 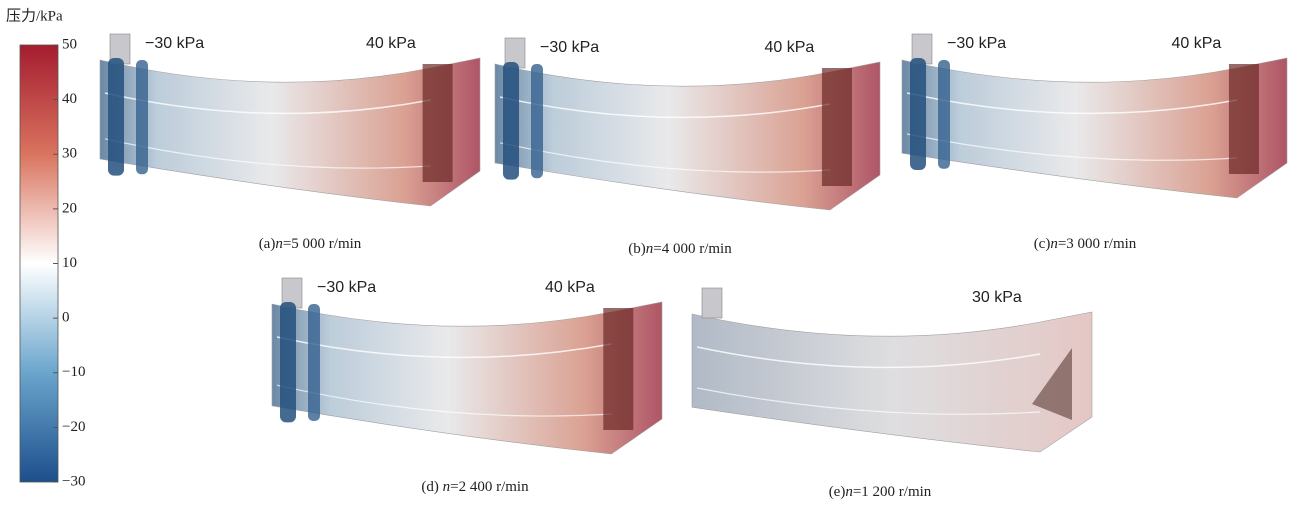 What do you see at coordinates (1042, 244) in the screenshot?
I see `caption-prefix: (c)` at bounding box center [1042, 244].